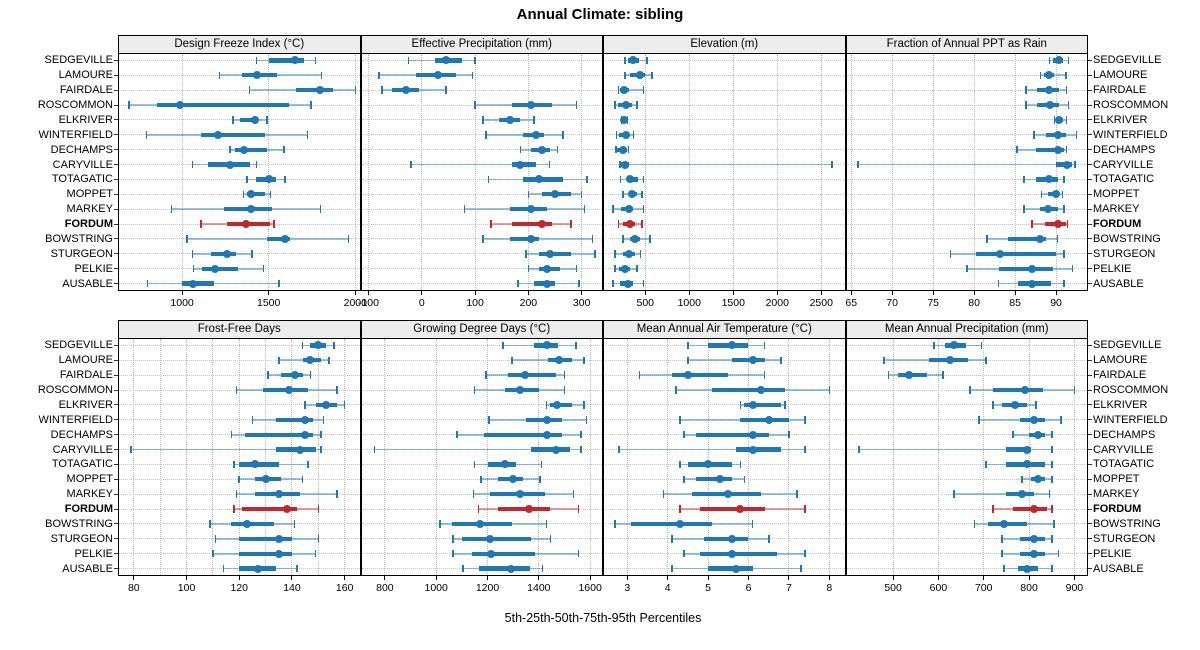  What do you see at coordinates (82, 449) in the screenshot?
I see `station-label-left: CARYVILLE` at bounding box center [82, 449].